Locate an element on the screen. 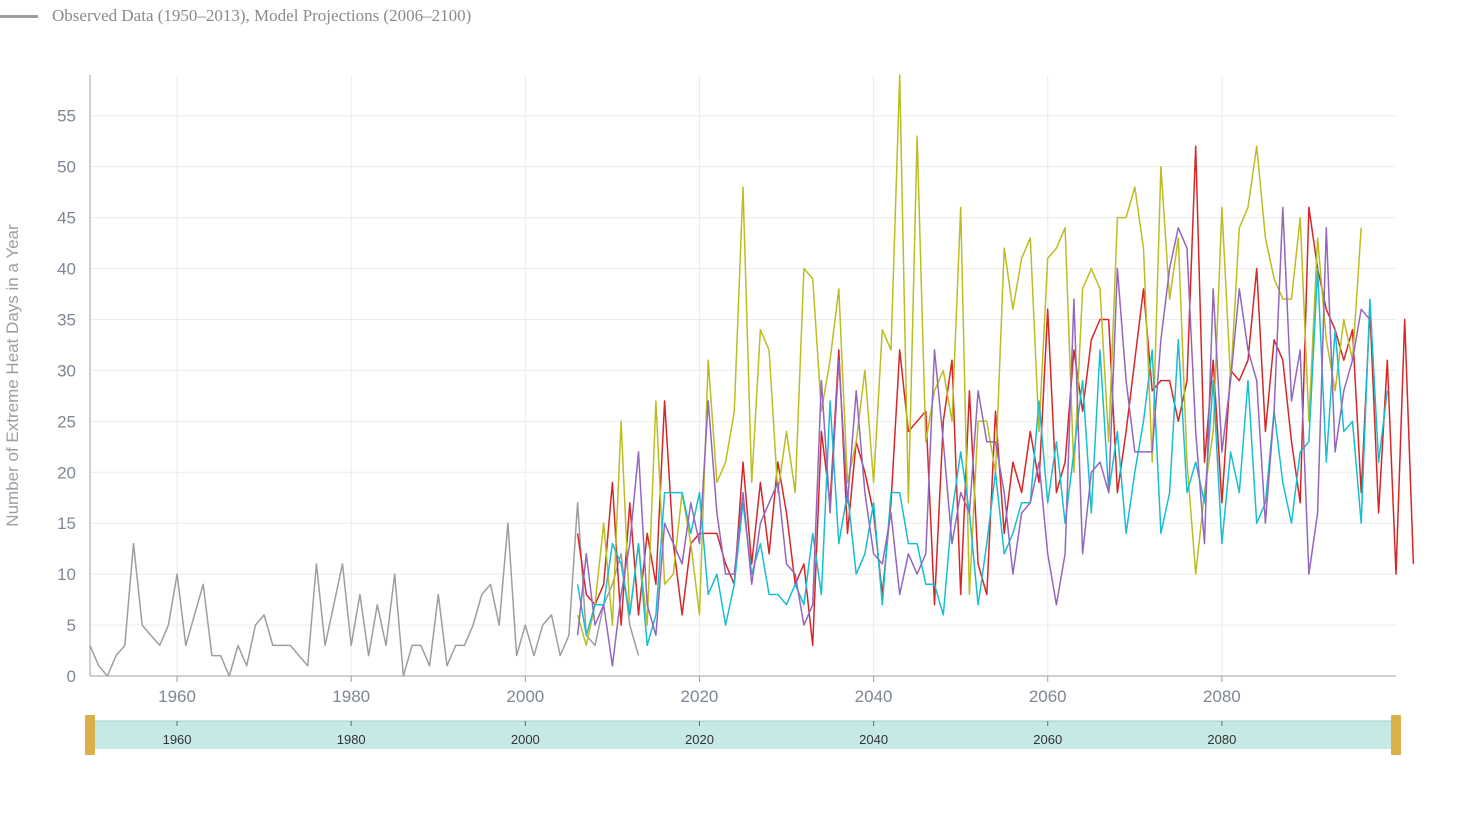 This screenshot has height=825, width=1470. x-tick-label-2040: 2040 is located at coordinates (874, 696).